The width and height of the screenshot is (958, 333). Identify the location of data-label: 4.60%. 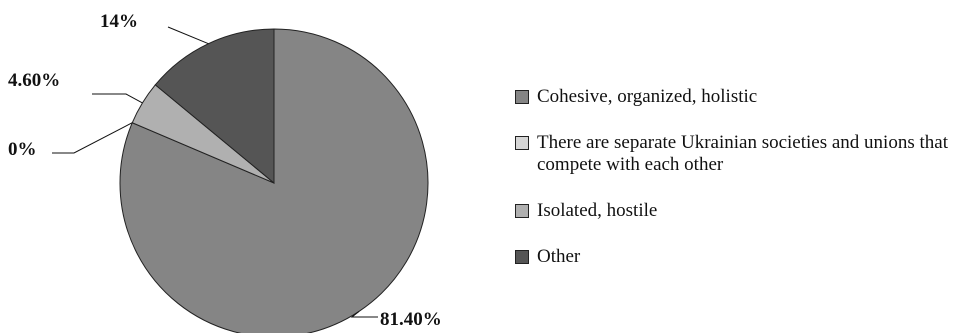
(34, 80).